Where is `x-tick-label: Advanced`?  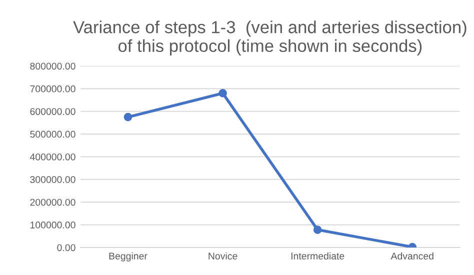 x-tick-label: Advanced is located at coordinates (412, 256).